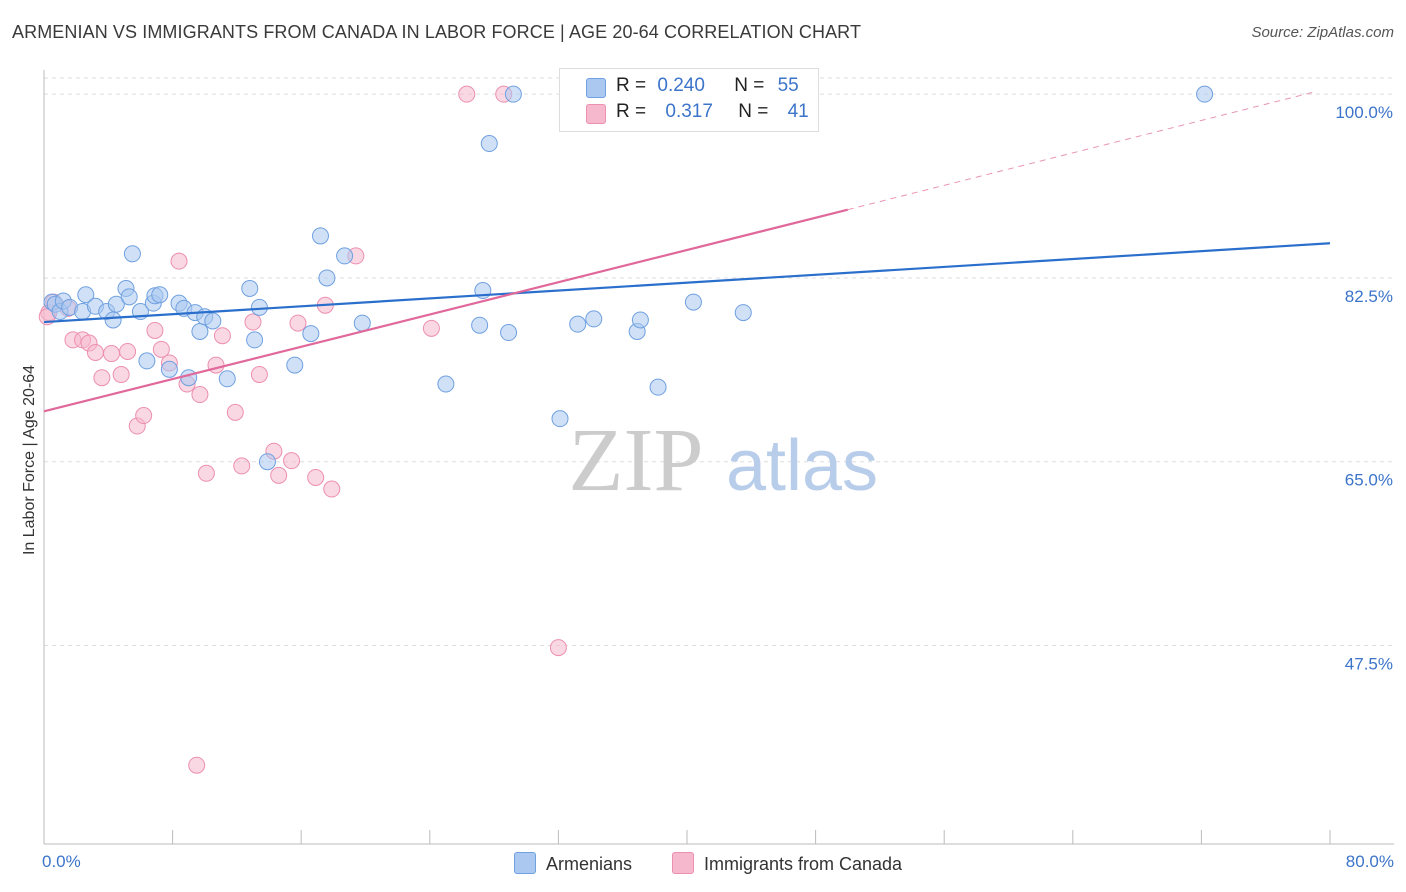  Describe the element at coordinates (724, 460) in the screenshot. I see `watermark: ZIP atlas` at that location.